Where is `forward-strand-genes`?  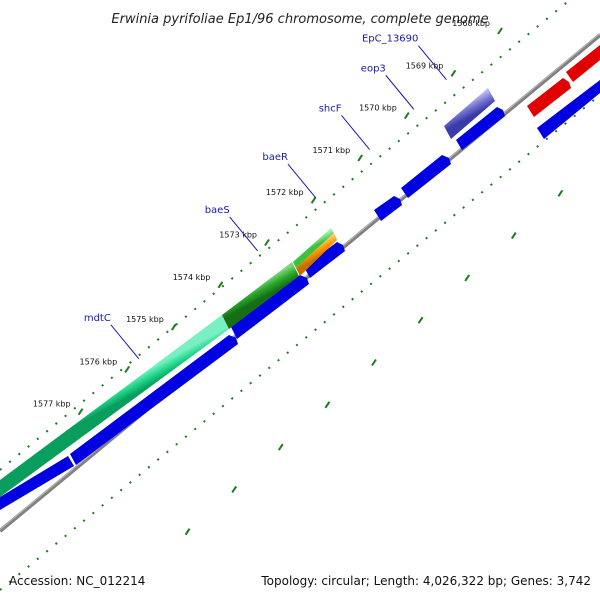 forward-strand-genes is located at coordinates (563, 81).